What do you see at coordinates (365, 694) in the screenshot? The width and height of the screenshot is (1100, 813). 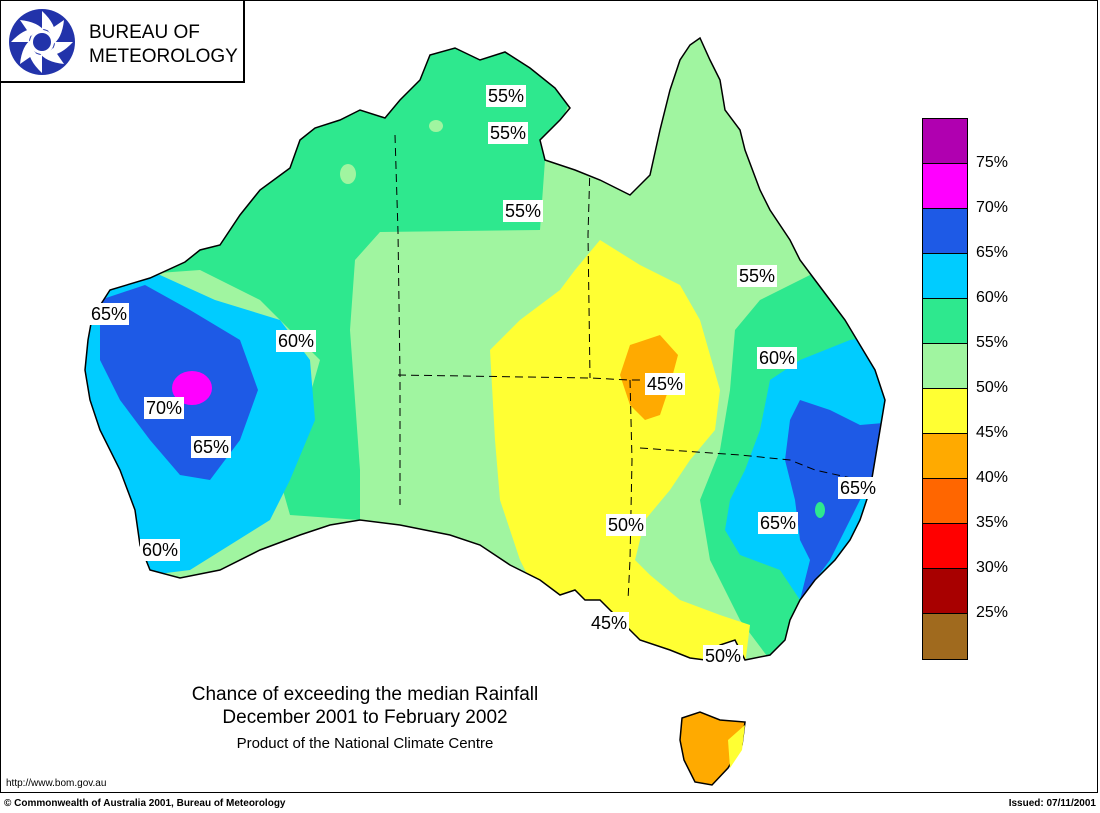 I see `caption-title-line-1: Chance of exceeding the median Rainfall` at bounding box center [365, 694].